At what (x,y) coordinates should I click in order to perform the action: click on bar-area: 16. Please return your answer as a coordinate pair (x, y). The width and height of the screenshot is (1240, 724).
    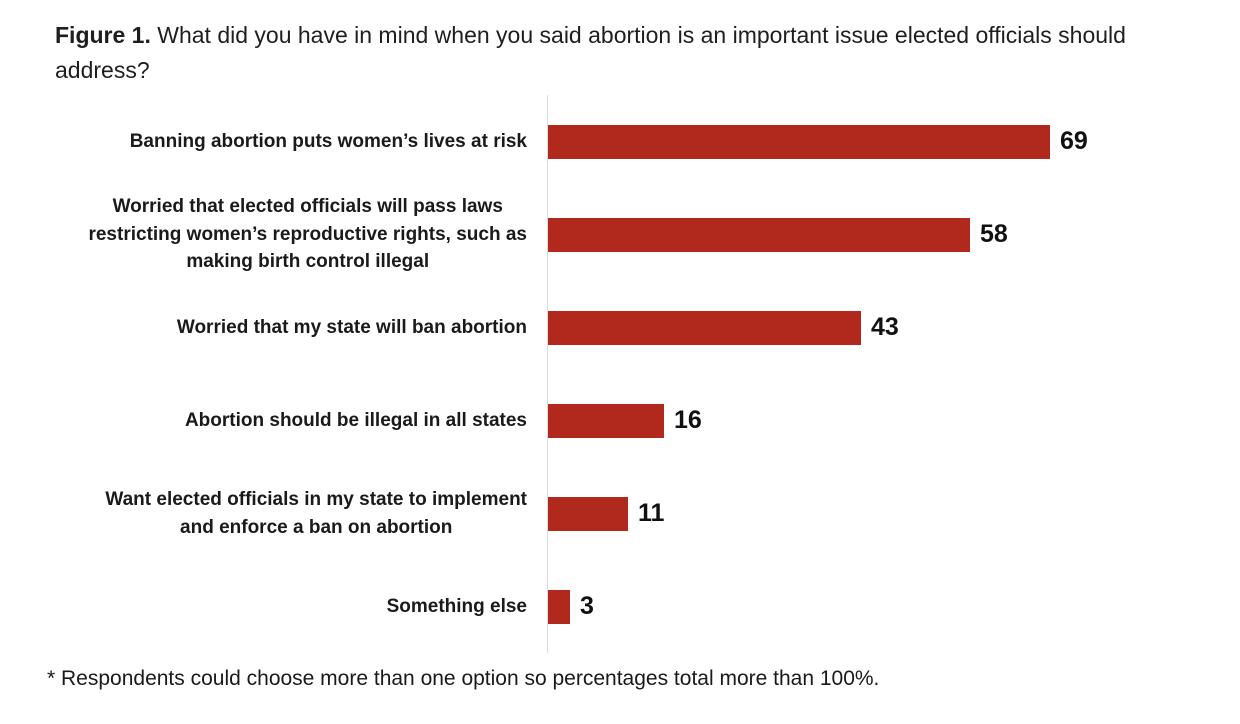
    Looking at the image, I should click on (893, 420).